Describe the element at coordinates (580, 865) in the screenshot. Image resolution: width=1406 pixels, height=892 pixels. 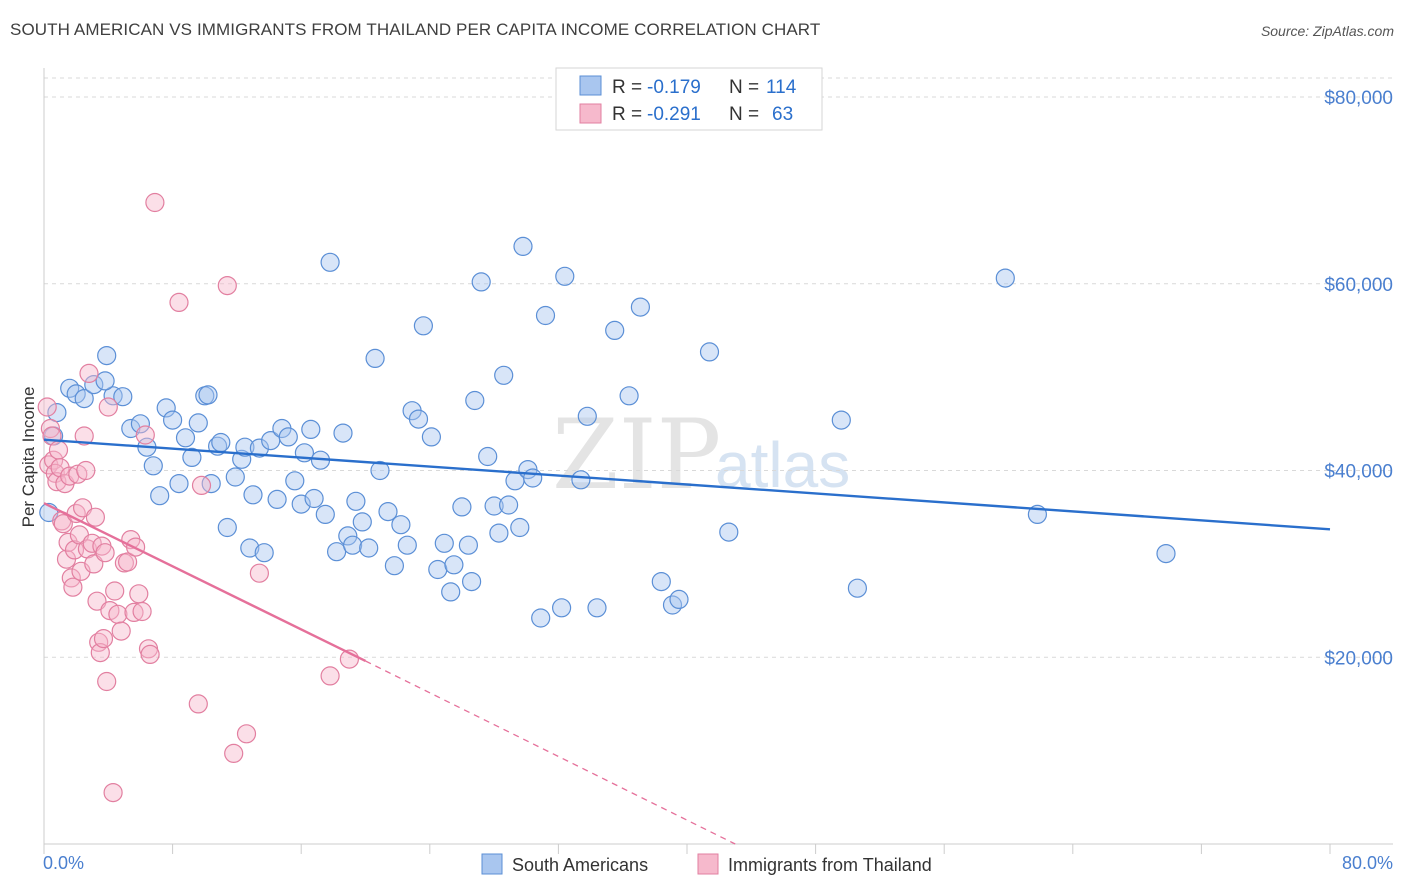
I see `legend-label-south-americans: South Americans` at that location.